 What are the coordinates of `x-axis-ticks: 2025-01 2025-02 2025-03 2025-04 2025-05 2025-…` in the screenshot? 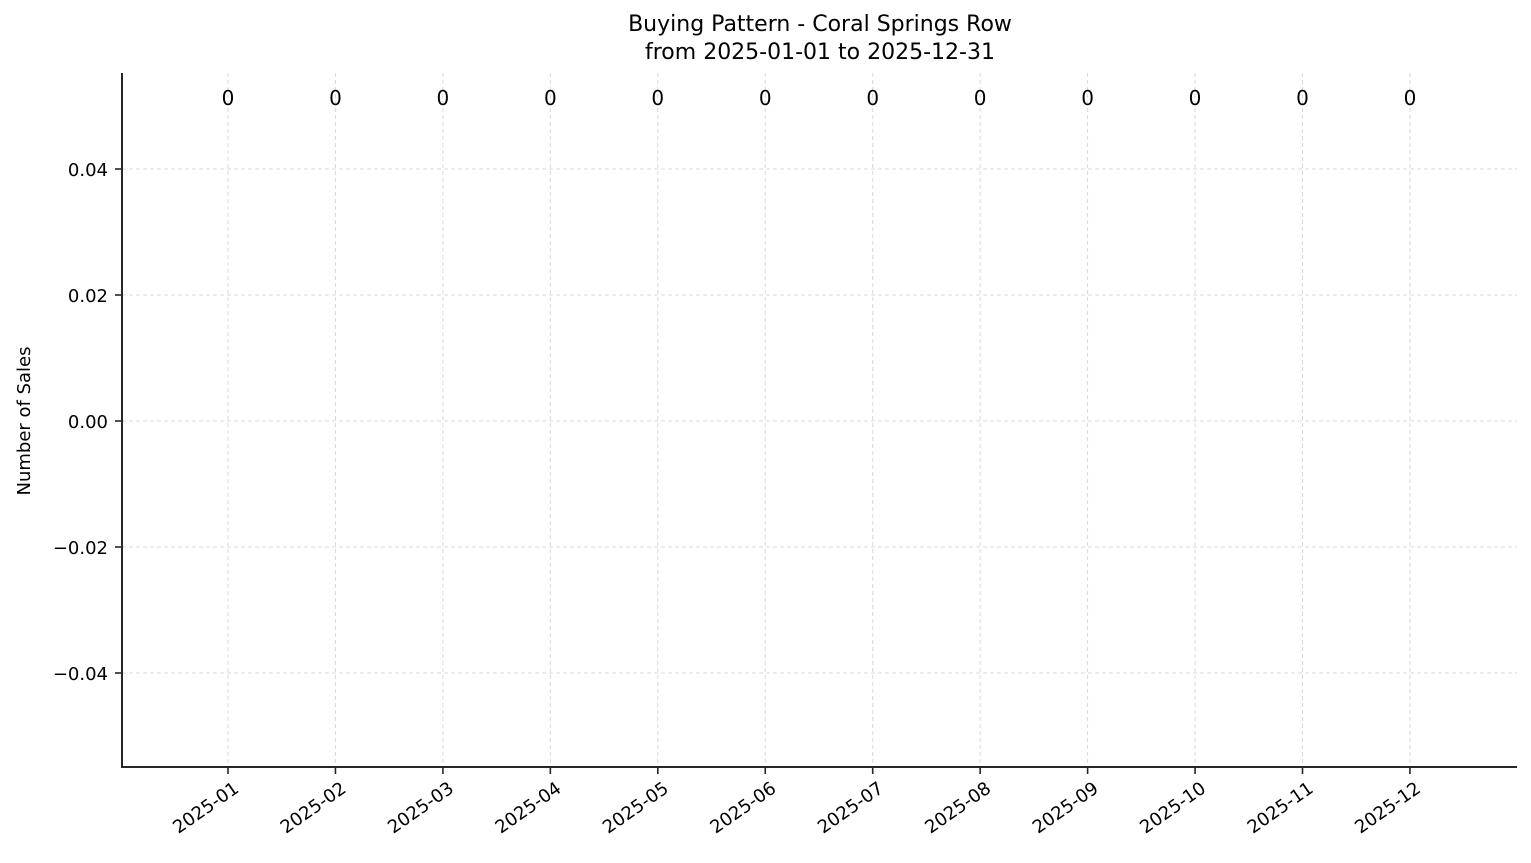 It's located at (797, 802).